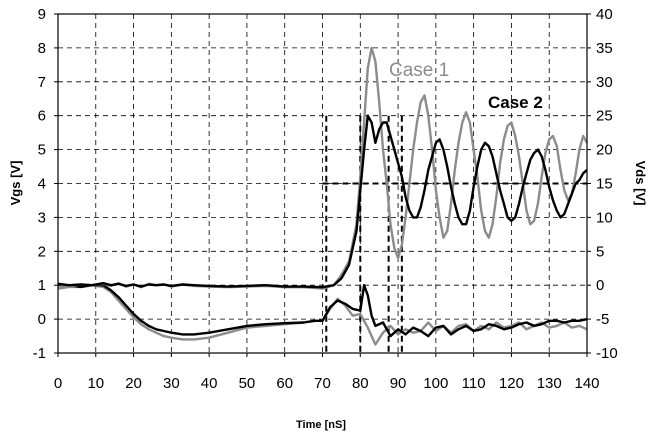  Describe the element at coordinates (58, 383) in the screenshot. I see `x-tick-label: 0` at that location.